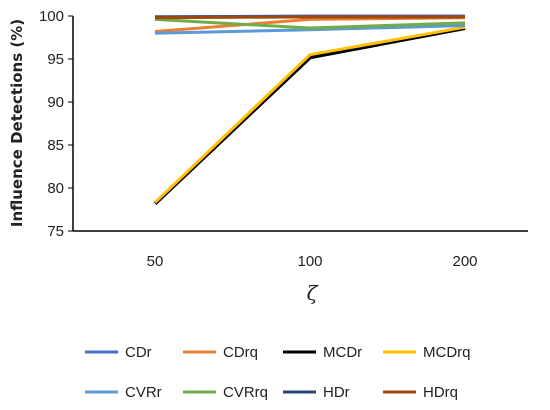  What do you see at coordinates (310, 29) in the screenshot?
I see `series-line-cvrr` at bounding box center [310, 29].